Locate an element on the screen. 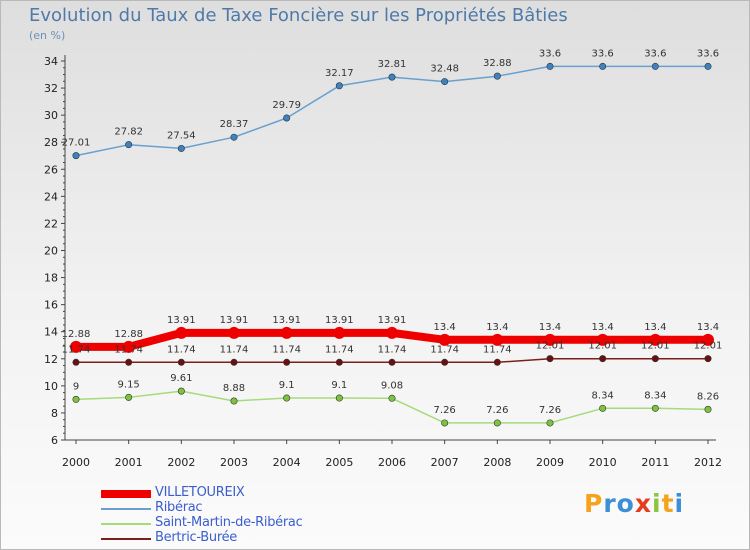 The height and width of the screenshot is (550, 750). y-tick-label: 8 is located at coordinates (54, 413).